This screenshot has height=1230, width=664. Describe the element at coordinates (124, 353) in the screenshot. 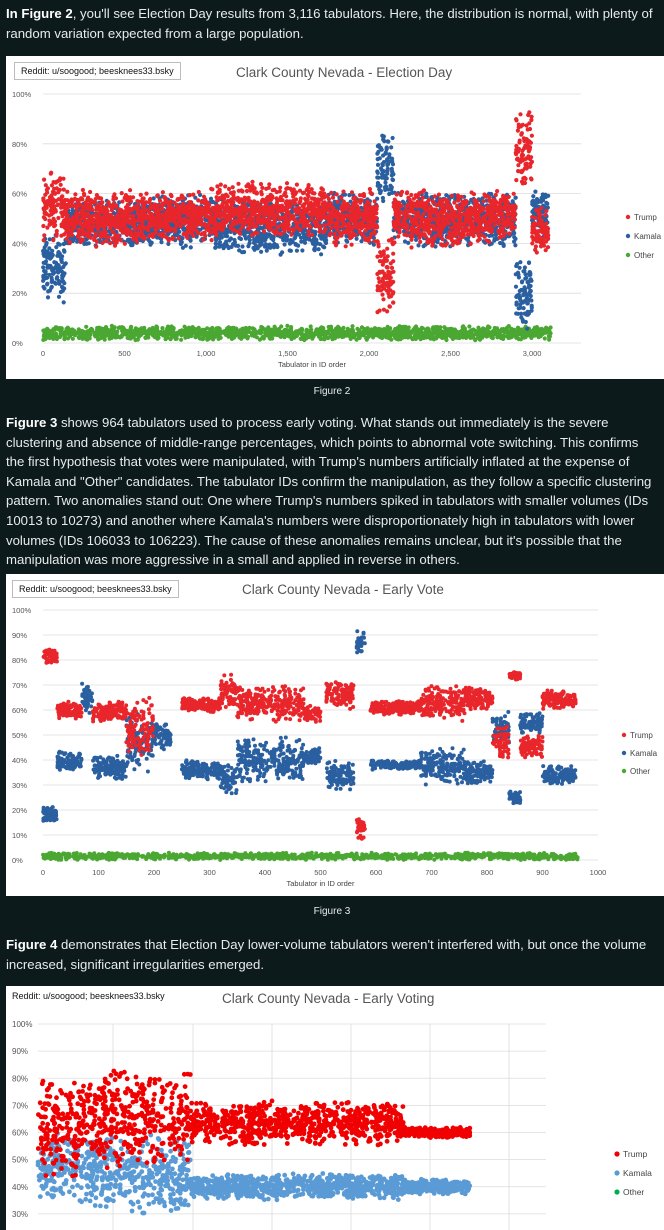

I see `x-tick-label: 500` at that location.